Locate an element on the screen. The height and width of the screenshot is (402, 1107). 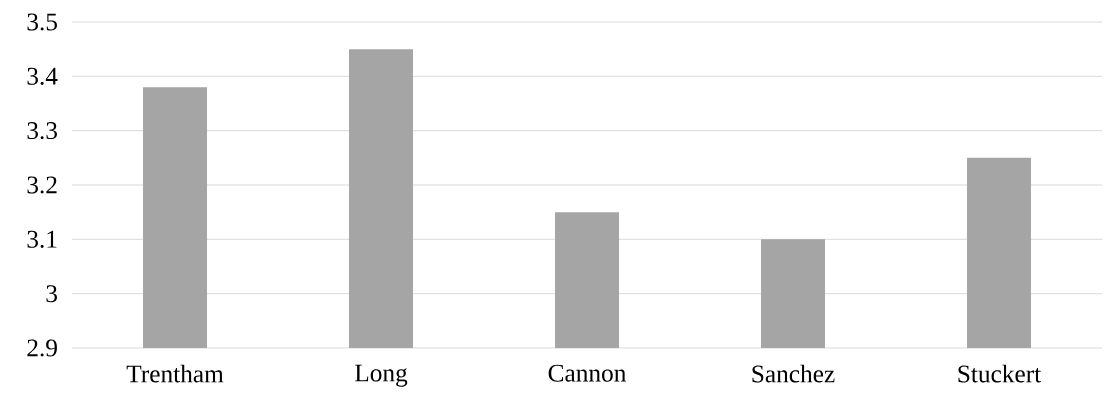
y-tick-label: 3.3 is located at coordinates (42, 131).